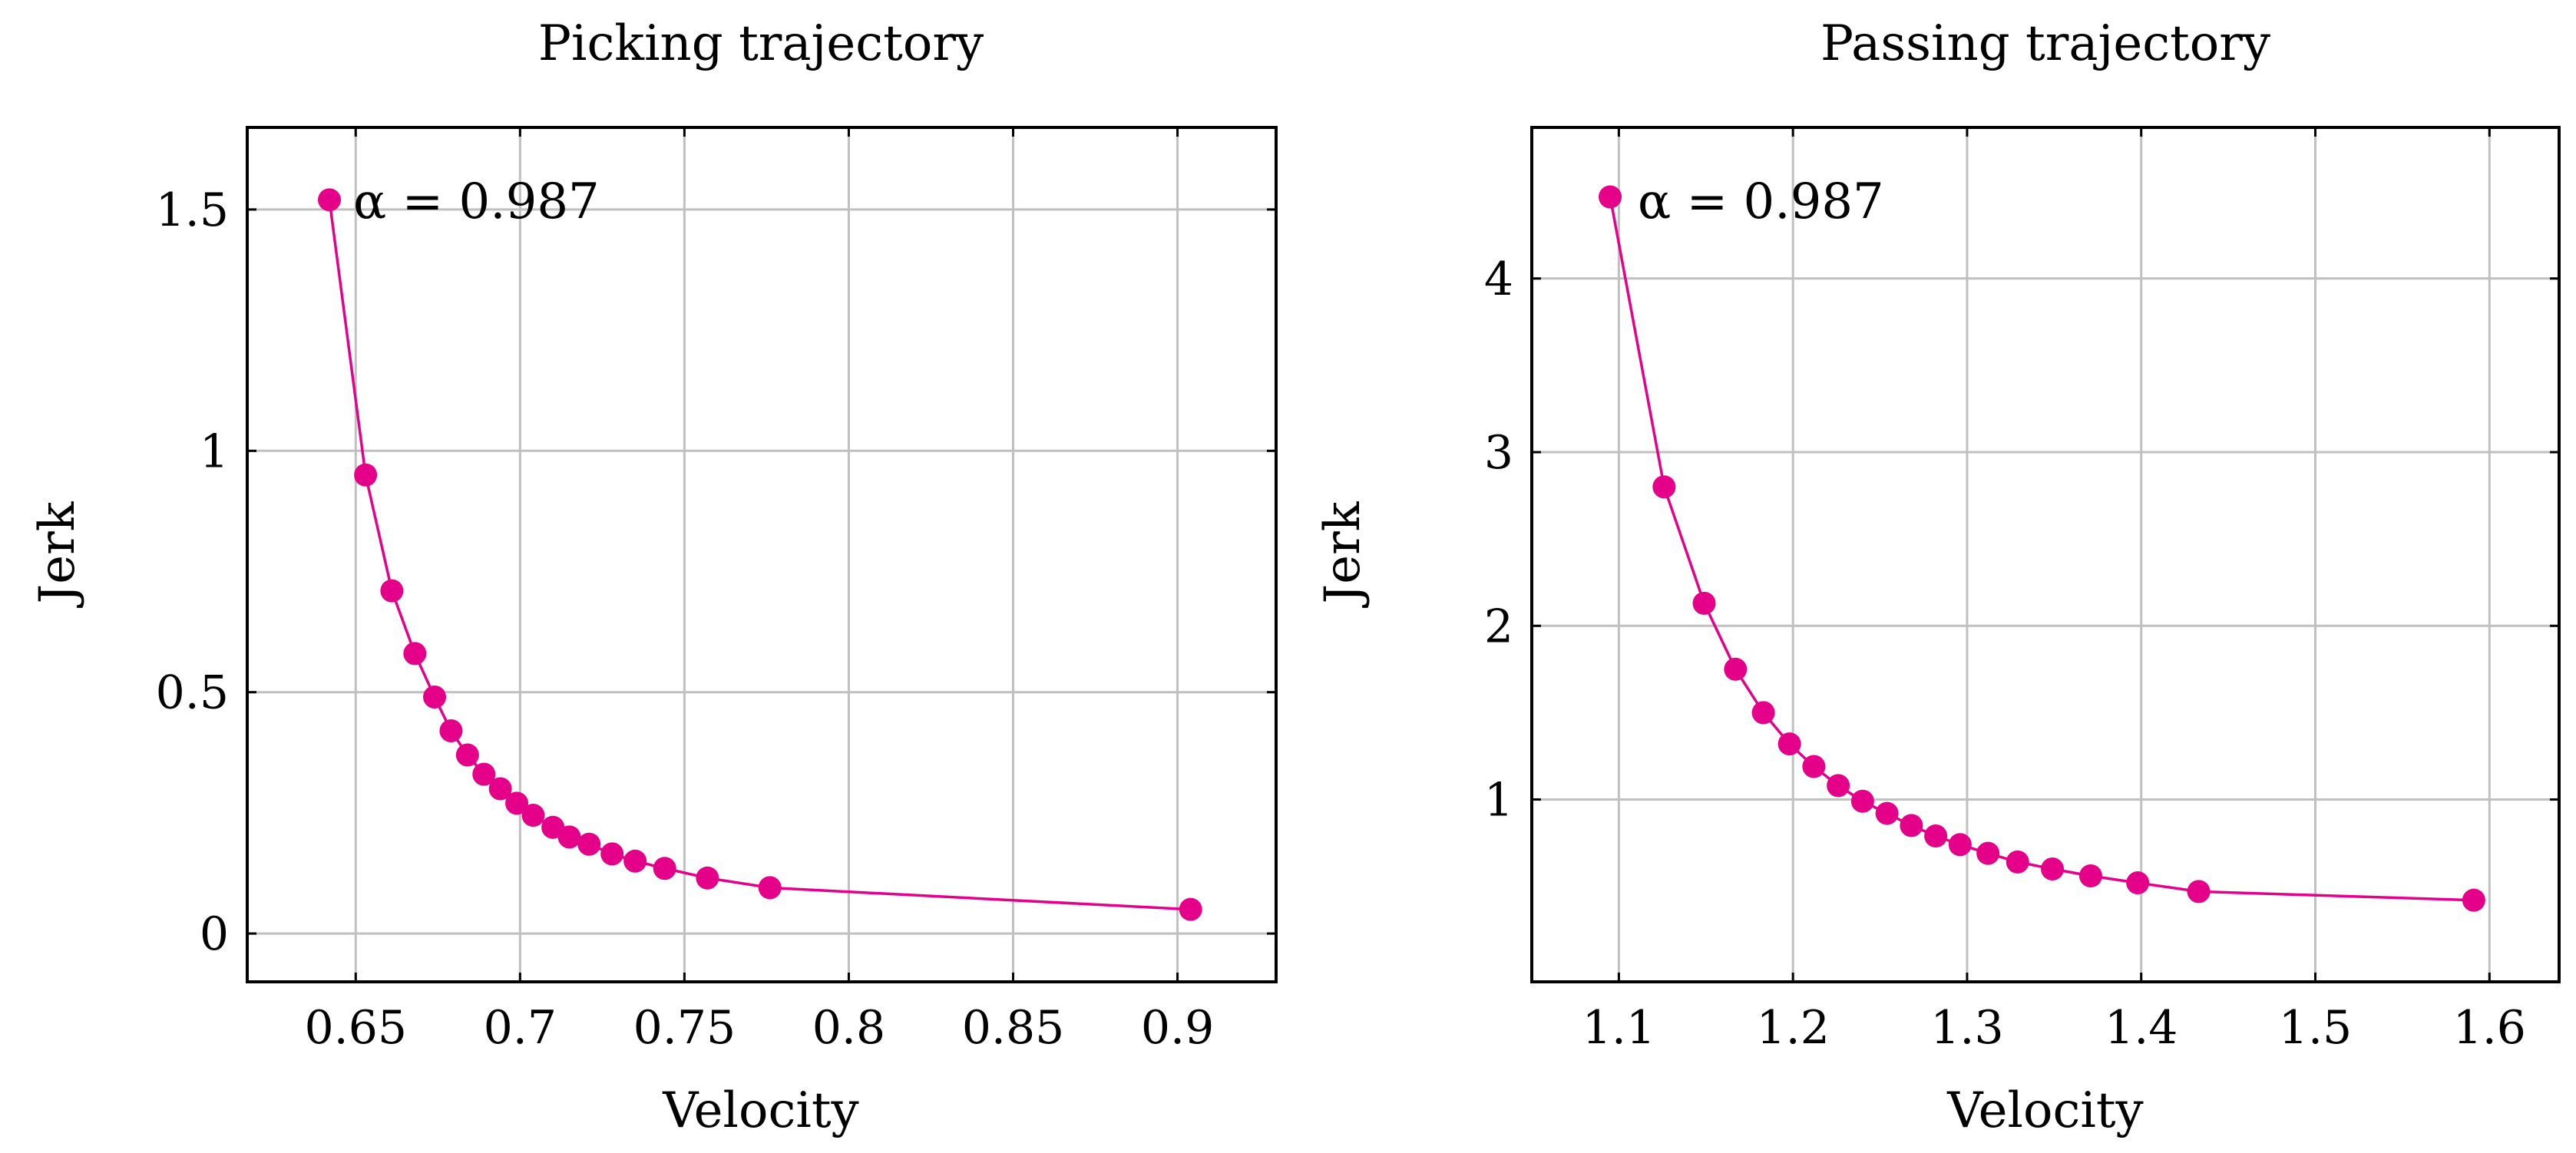 The height and width of the screenshot is (1153, 2576). I want to click on x-tick-label: 1.1, so click(1618, 1028).